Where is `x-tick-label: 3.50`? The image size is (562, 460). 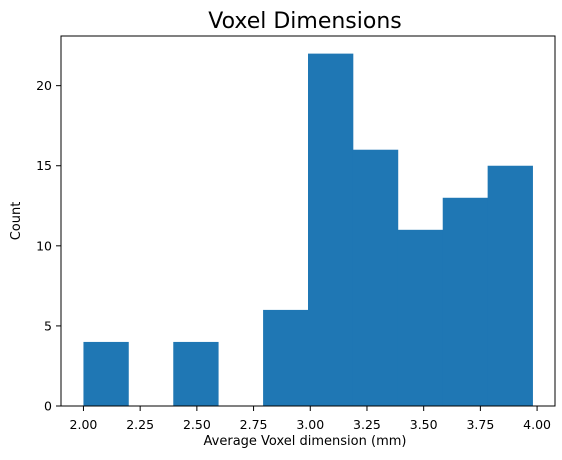
x-tick-label: 3.50 is located at coordinates (424, 424).